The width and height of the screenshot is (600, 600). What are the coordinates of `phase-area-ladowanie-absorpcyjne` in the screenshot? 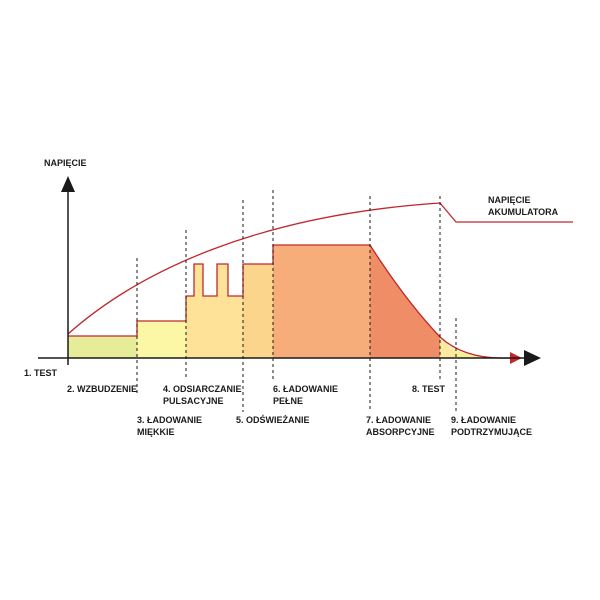 It's located at (405, 301).